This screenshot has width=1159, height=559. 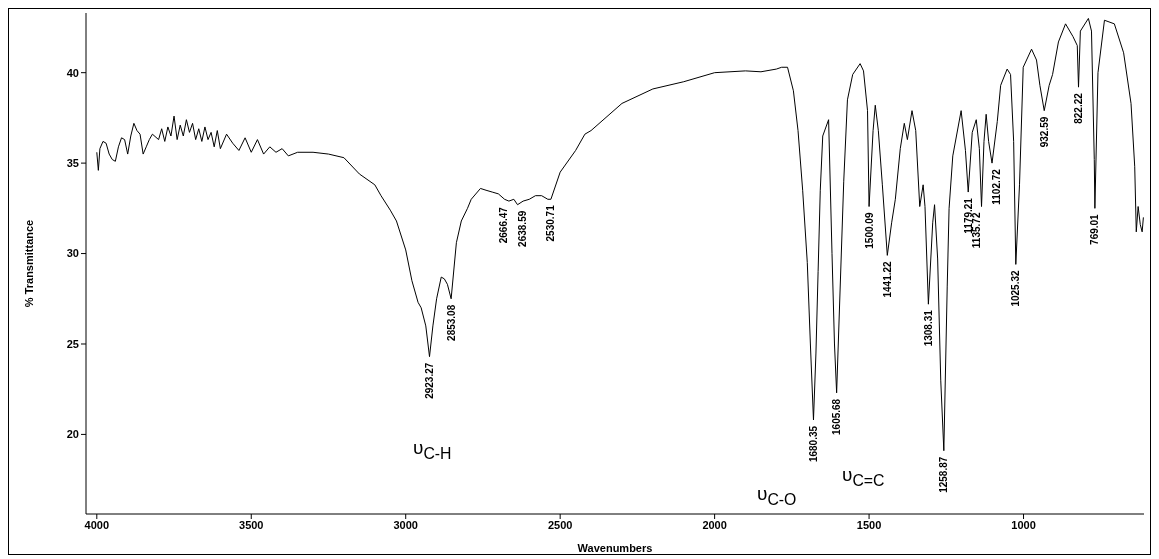 What do you see at coordinates (72, 253) in the screenshot?
I see `y-tick-label: 30` at bounding box center [72, 253].